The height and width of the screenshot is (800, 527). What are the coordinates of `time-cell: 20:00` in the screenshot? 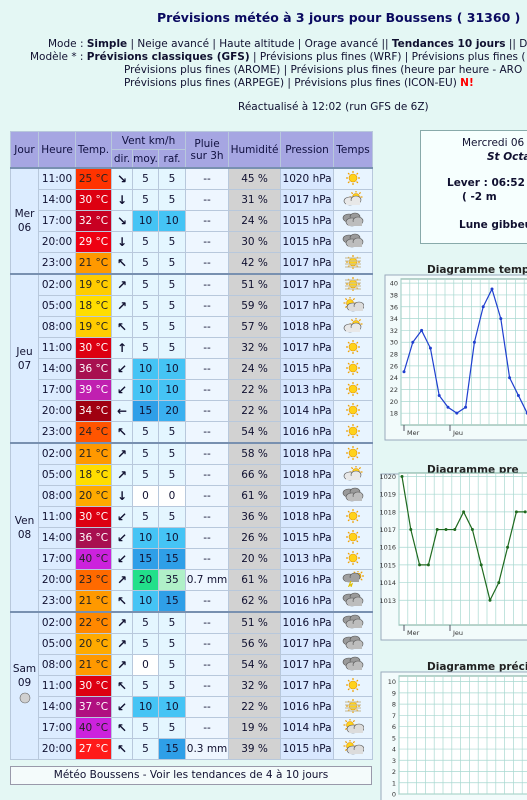 It's located at (57, 242).